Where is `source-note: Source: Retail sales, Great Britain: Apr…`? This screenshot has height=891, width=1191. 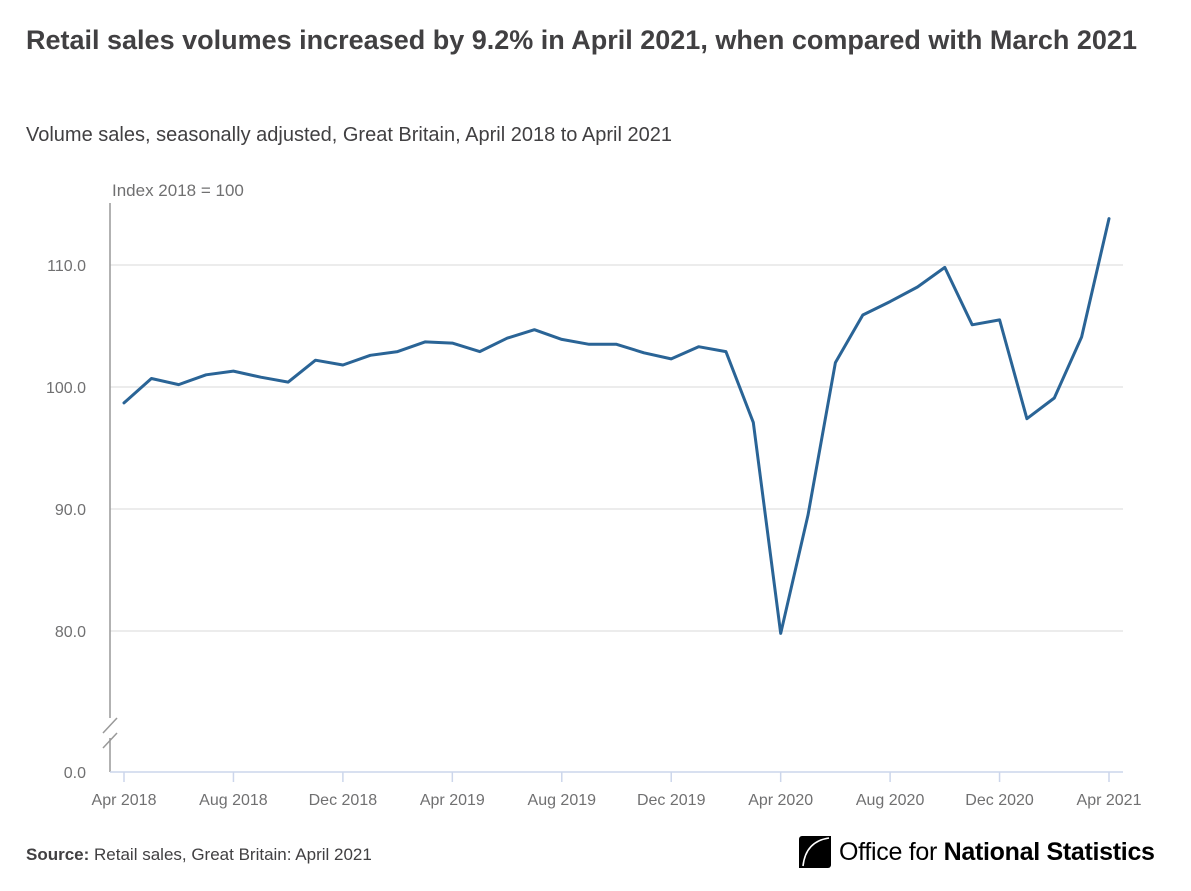 source-note: Source: Retail sales, Great Britain: Apr… is located at coordinates (199, 855).